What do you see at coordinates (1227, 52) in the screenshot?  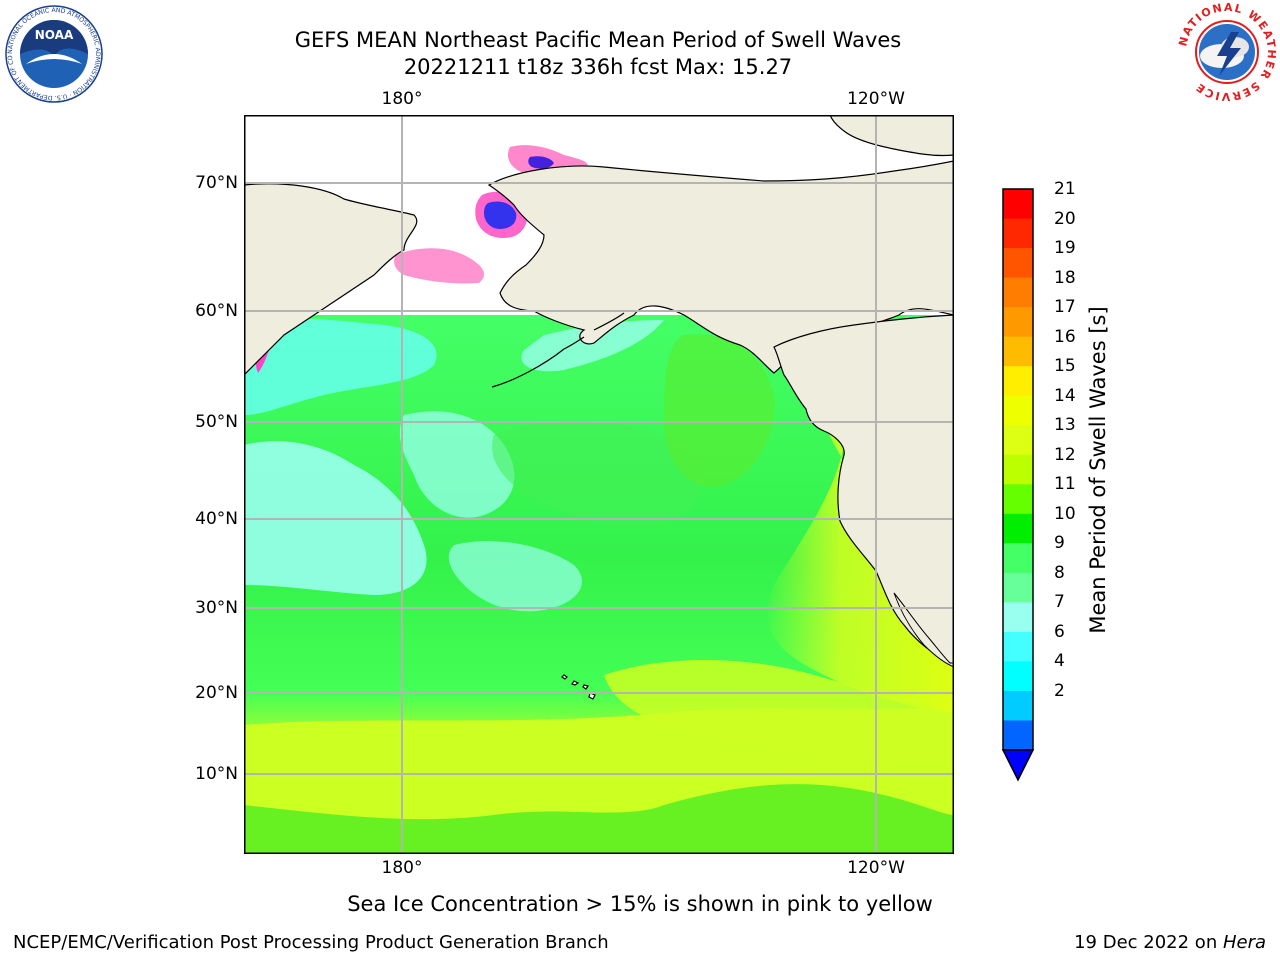 I see `nws-logo: NATIONAL WEATHER SERVICE` at bounding box center [1227, 52].